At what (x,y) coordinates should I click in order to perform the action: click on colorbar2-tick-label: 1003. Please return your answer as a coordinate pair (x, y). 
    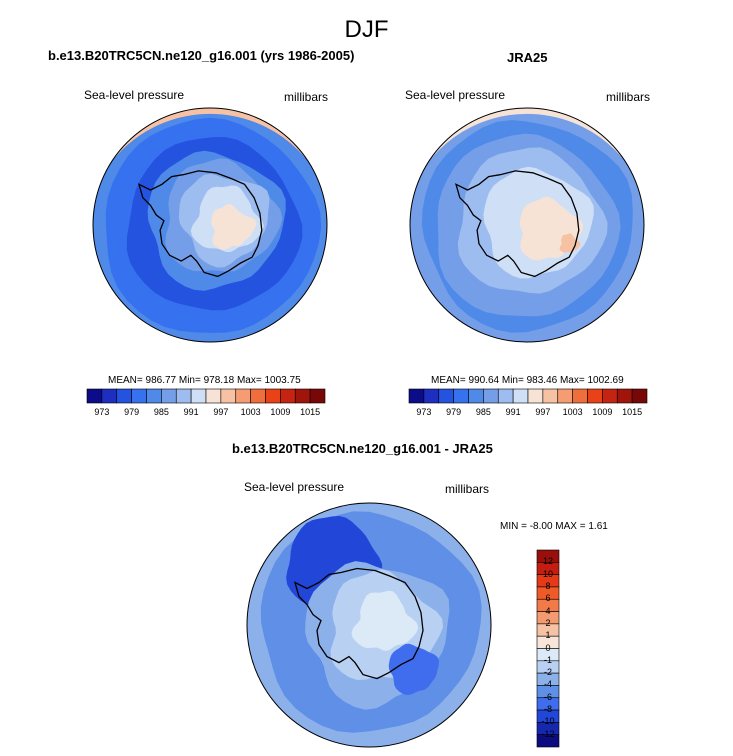
    Looking at the image, I should click on (572, 412).